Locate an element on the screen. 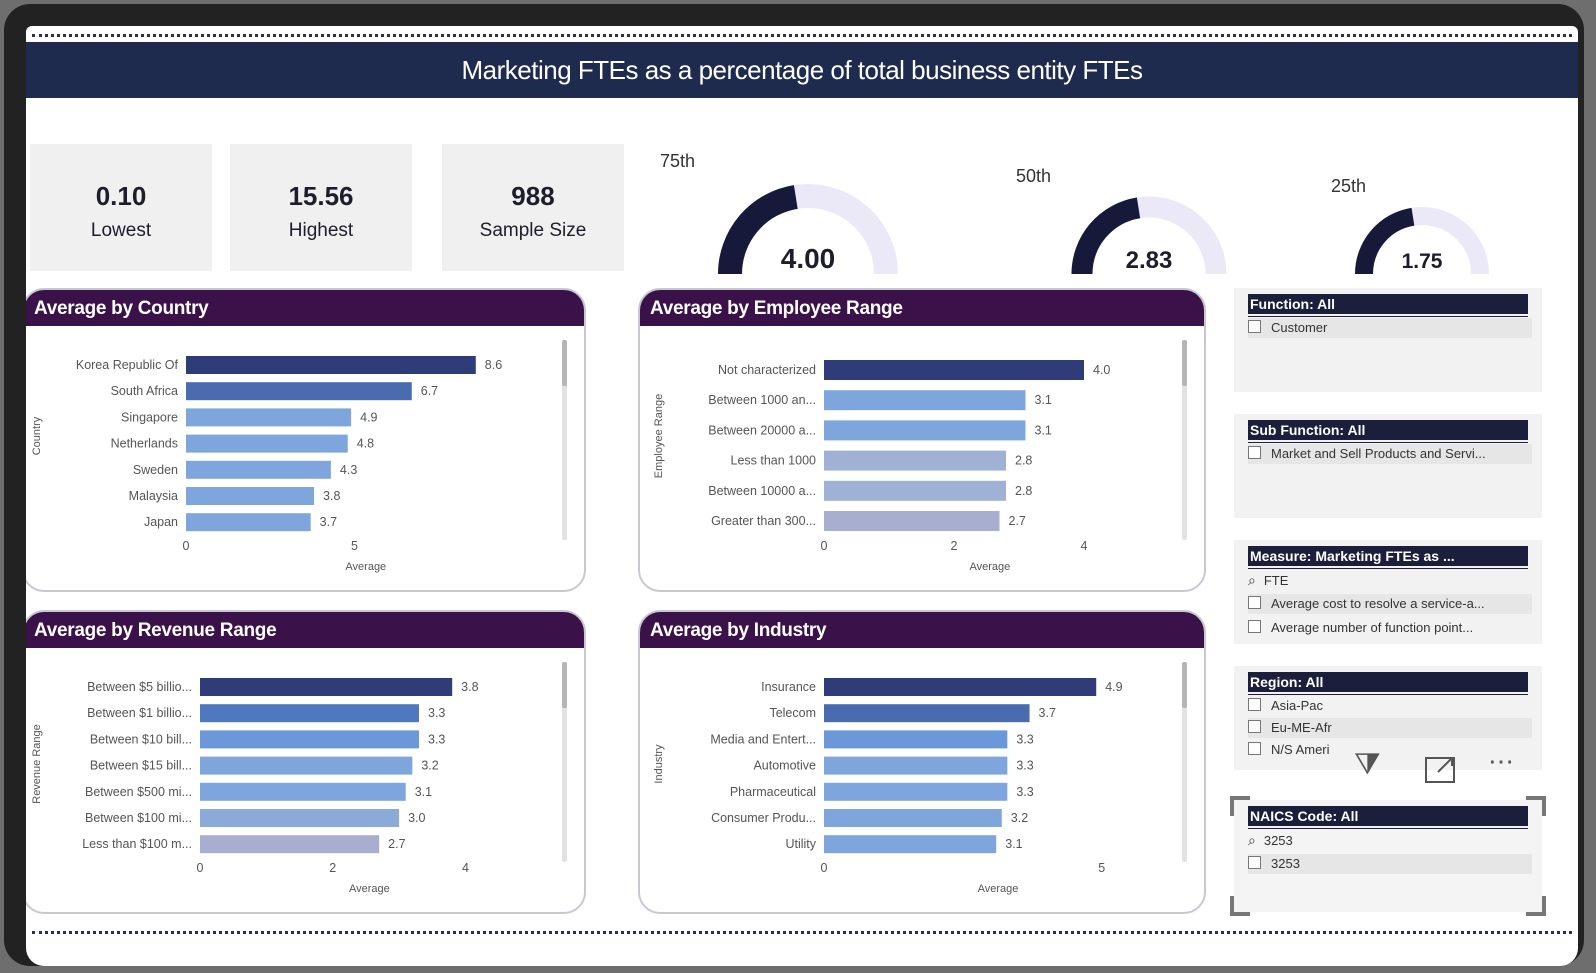 The height and width of the screenshot is (973, 1596). kpi-value: 988 is located at coordinates (533, 196).